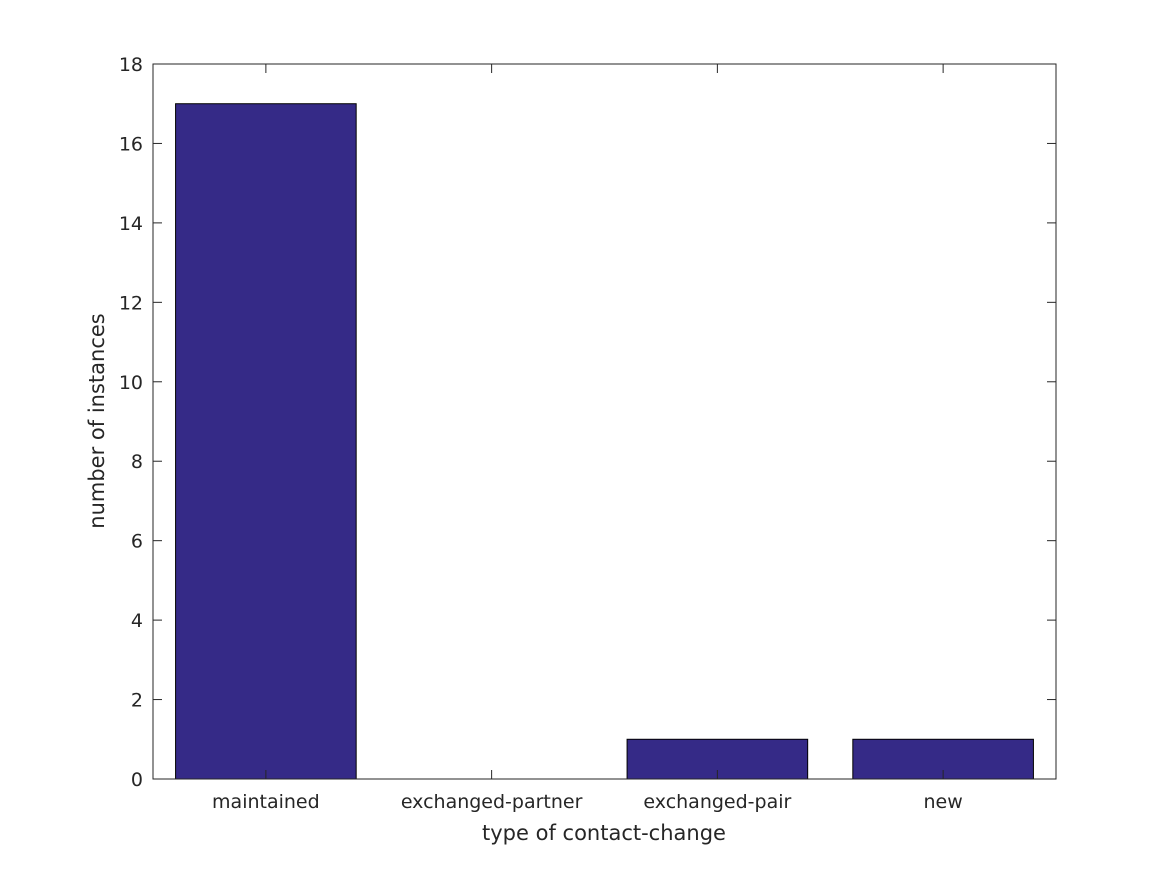  Describe the element at coordinates (137, 701) in the screenshot. I see `y-tick-label: 2` at that location.